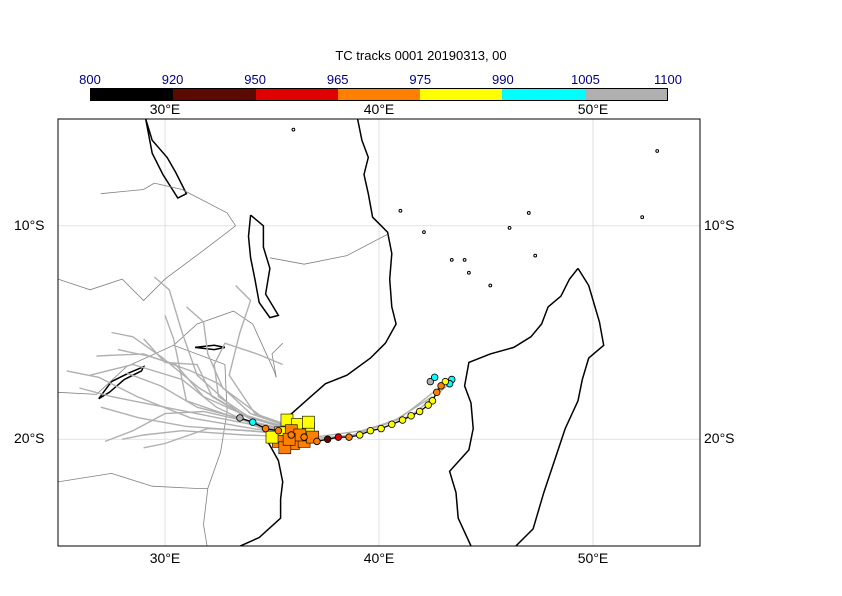 The height and width of the screenshot is (596, 842). Describe the element at coordinates (346, 414) in the screenshot. I see `main-track` at that location.